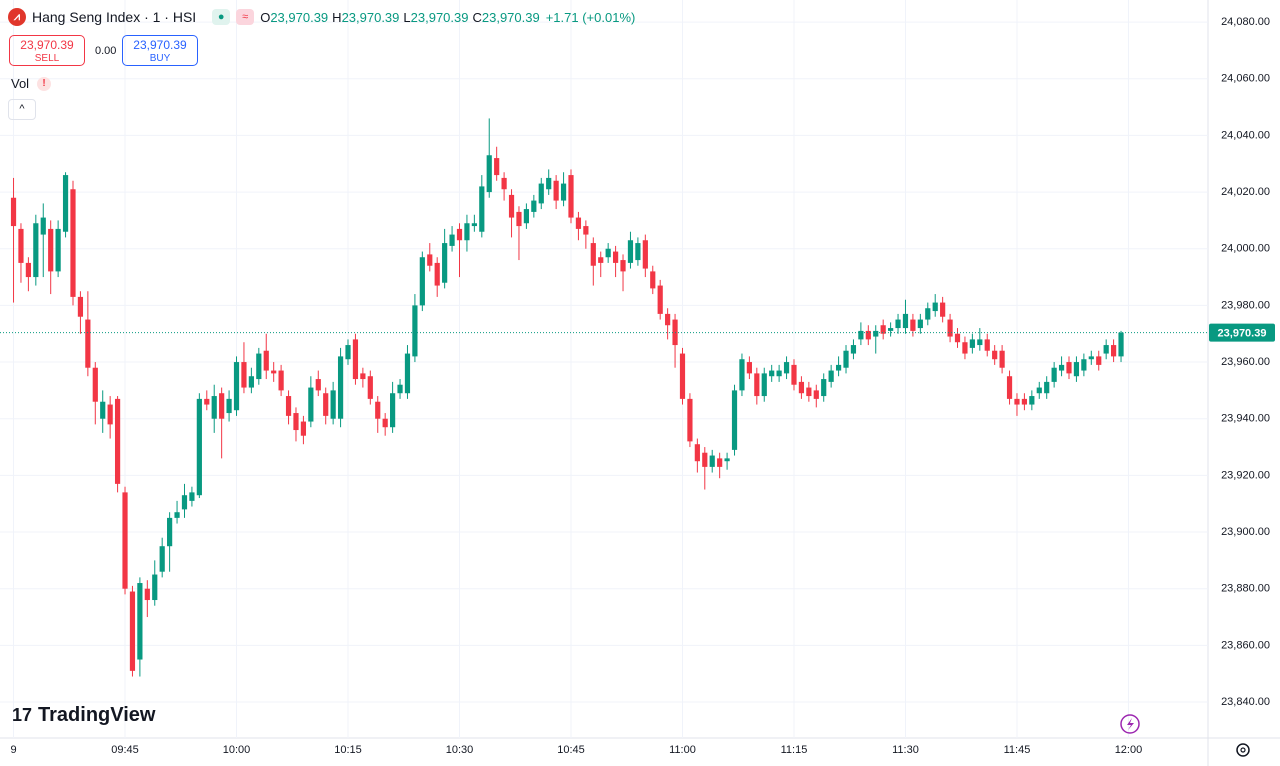  What do you see at coordinates (44, 83) in the screenshot?
I see `warning-icon: !` at bounding box center [44, 83].